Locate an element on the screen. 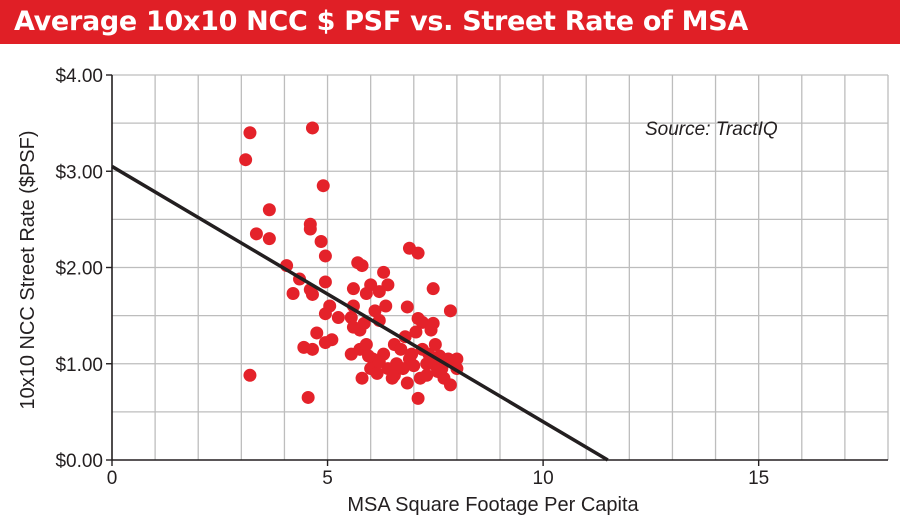 This screenshot has height=522, width=900. y-tick-label: $3.00 is located at coordinates (79, 172).